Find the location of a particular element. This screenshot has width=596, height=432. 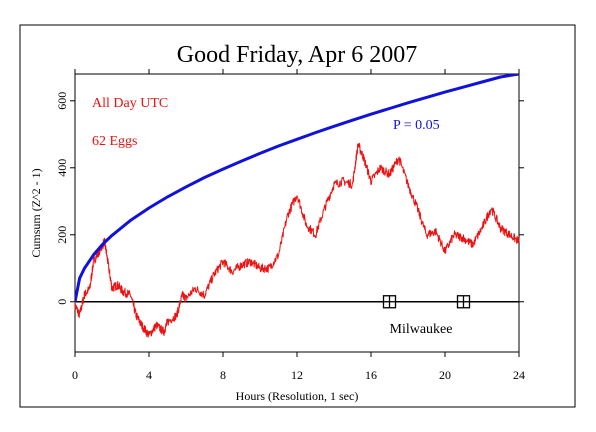

eggs-annotation: 62 Eggs is located at coordinates (115, 141).